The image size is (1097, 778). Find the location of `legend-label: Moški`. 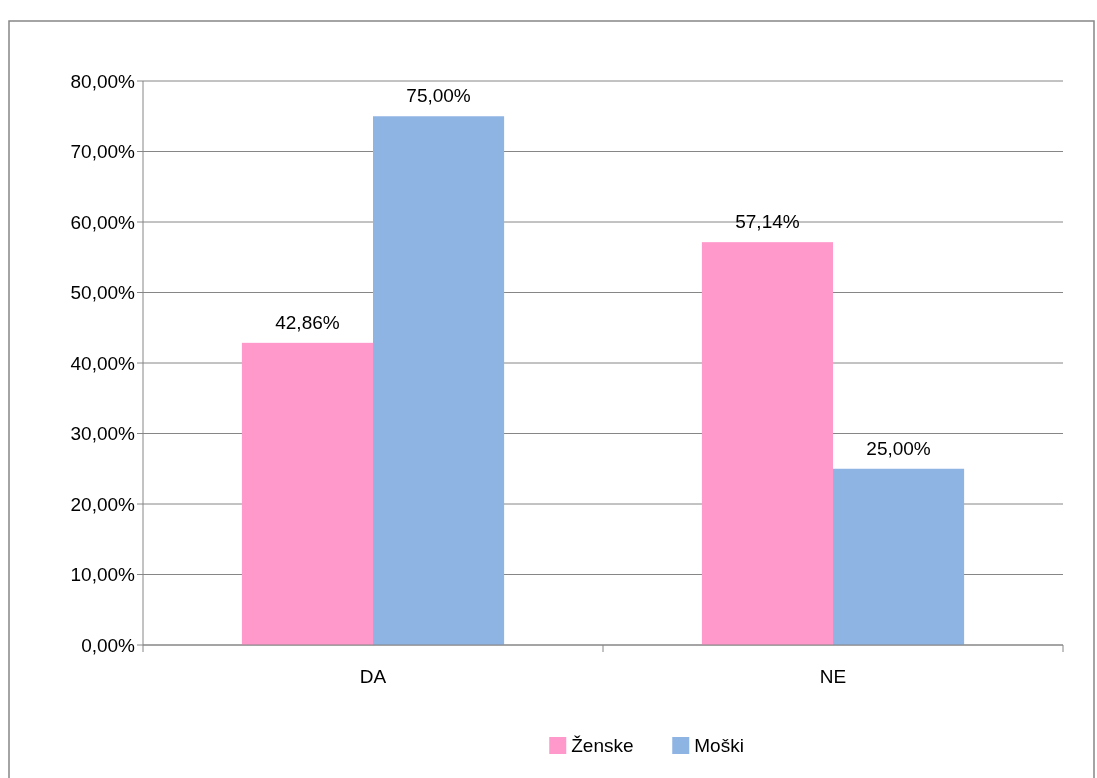

legend-label: Moški is located at coordinates (719, 745).